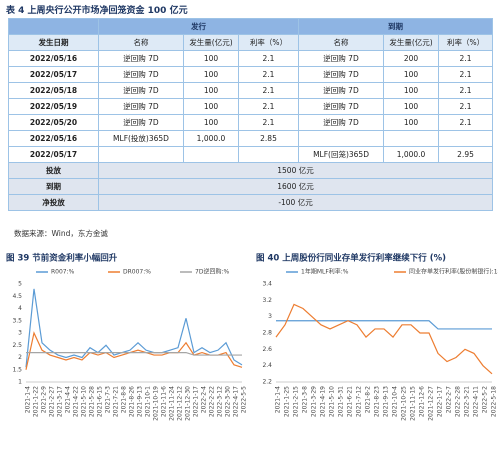 The width and height of the screenshot is (500, 452). Describe the element at coordinates (267, 365) in the screenshot. I see `y-tick-label: 2.4` at that location.